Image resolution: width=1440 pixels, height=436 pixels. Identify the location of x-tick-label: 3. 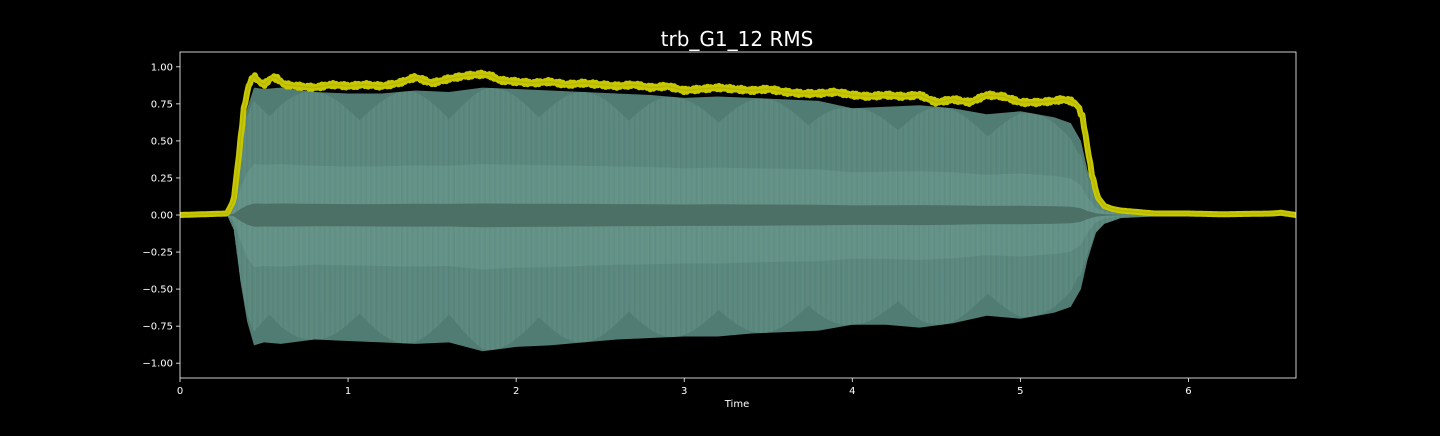
(684, 391).